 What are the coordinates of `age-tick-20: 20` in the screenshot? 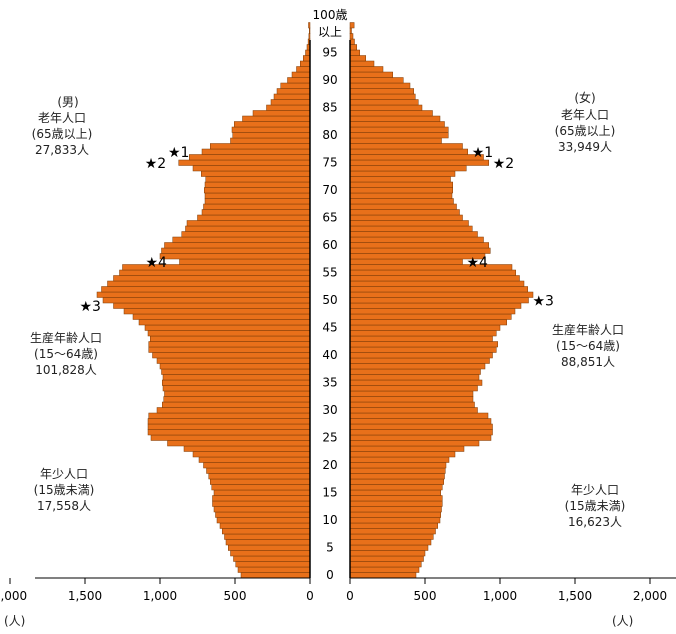 It's located at (329, 465).